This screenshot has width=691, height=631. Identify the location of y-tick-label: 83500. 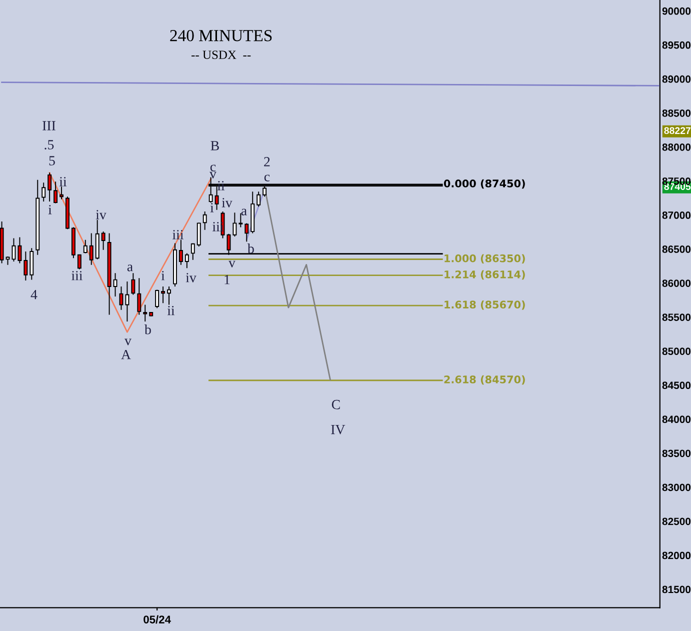
(676, 454).